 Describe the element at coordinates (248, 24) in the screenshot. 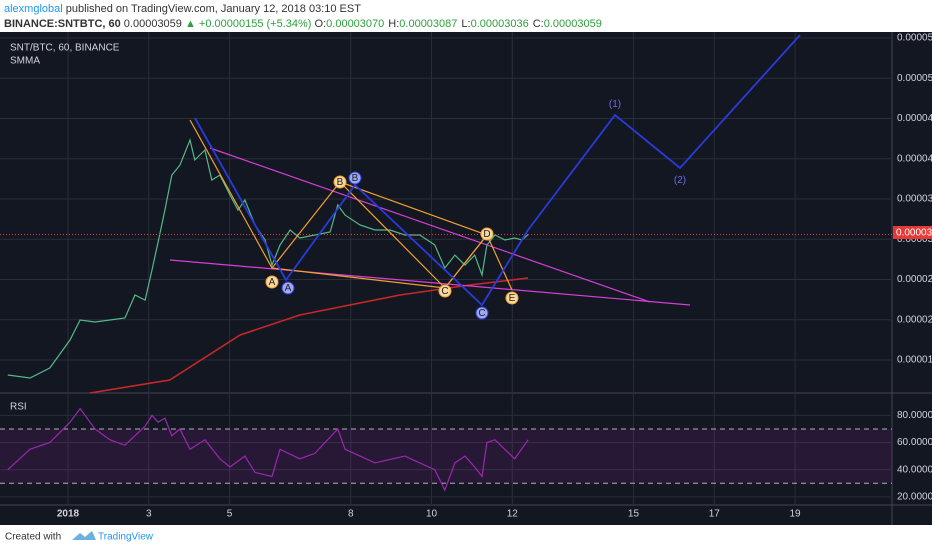

I see `change: ▲ +0.00000155 (+5.34%)` at that location.